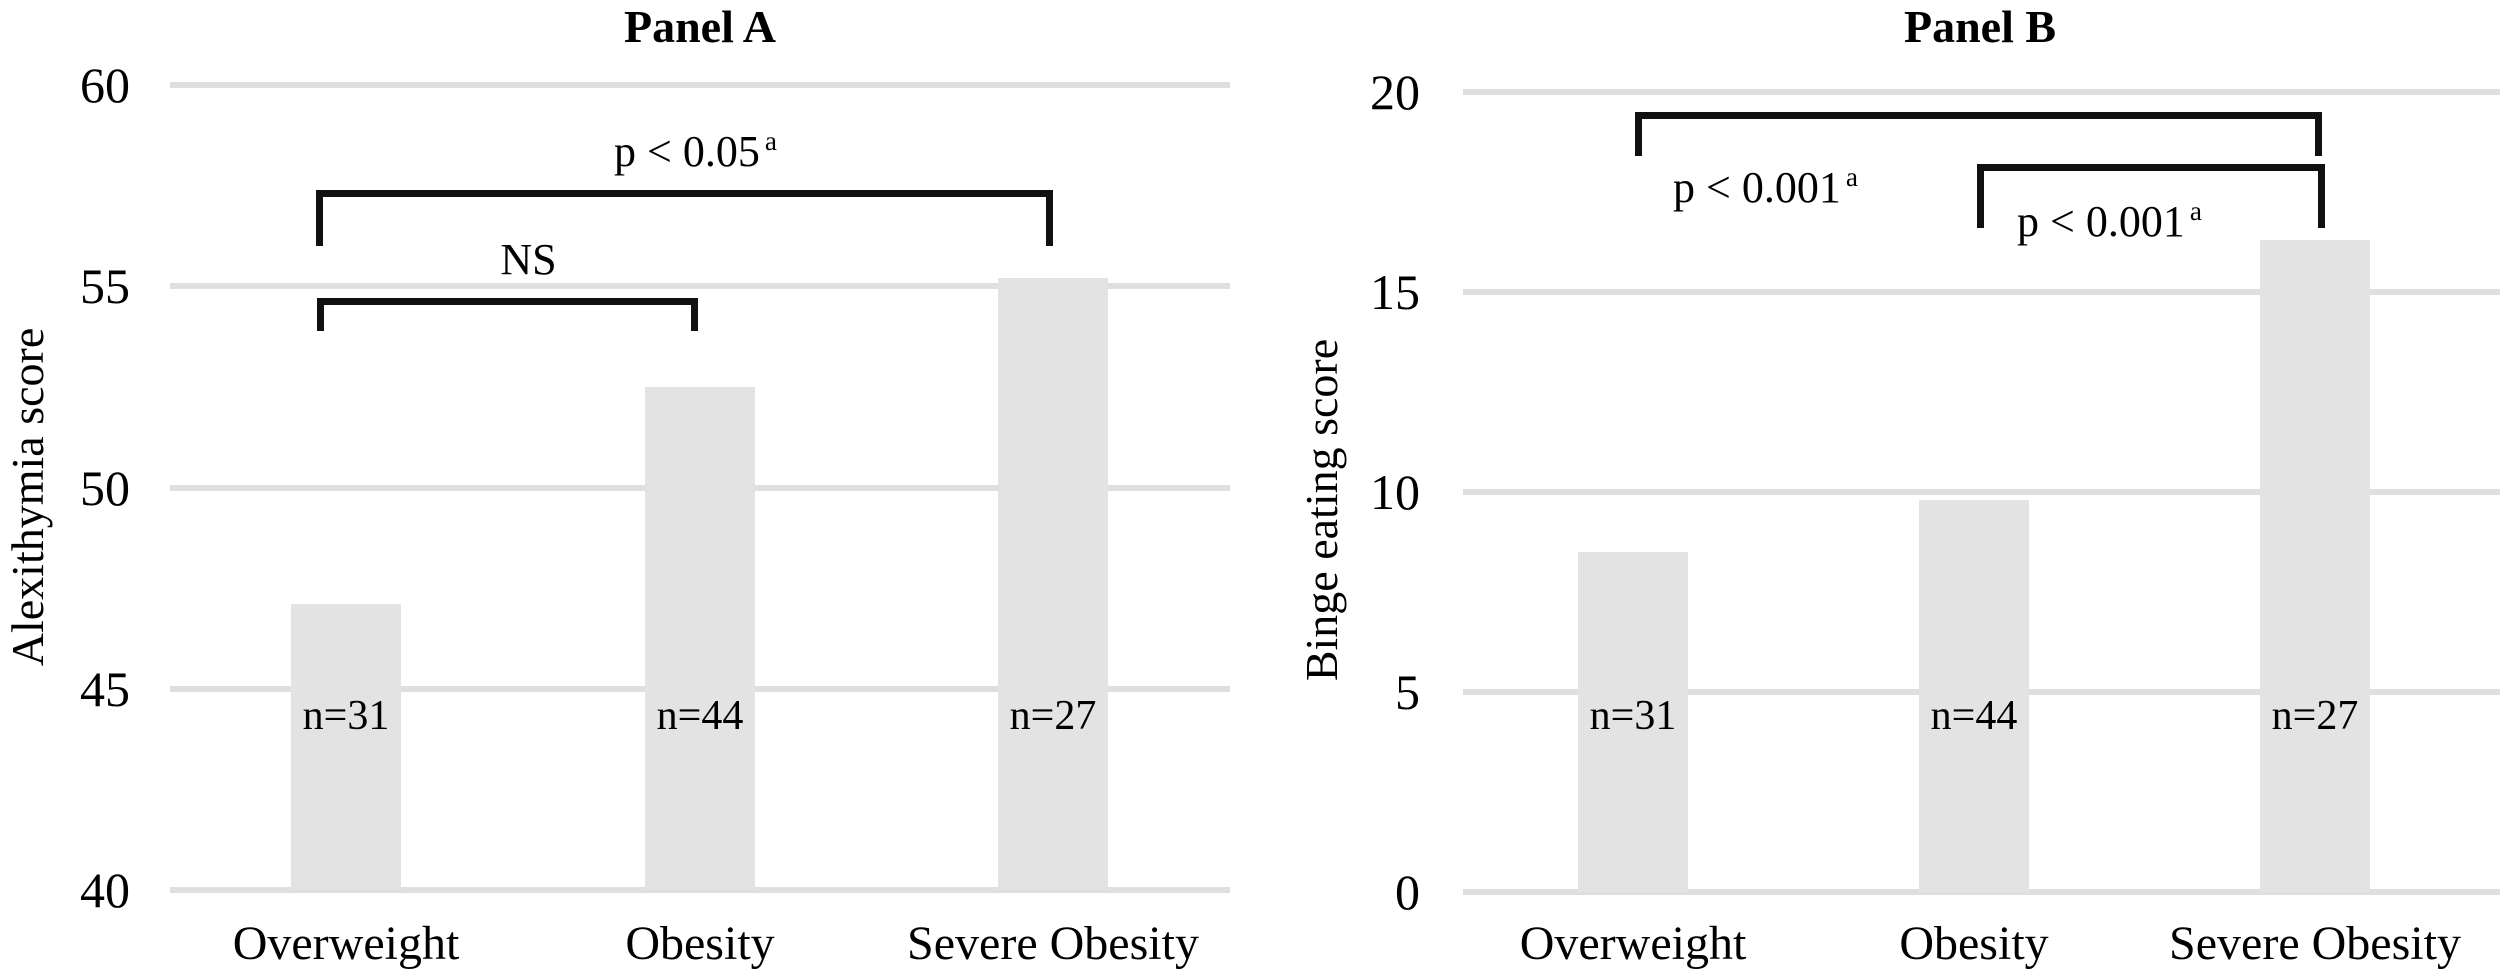 Image resolution: width=2500 pixels, height=976 pixels. I want to click on significance-label-text: p < 0.05, so click(687, 151).